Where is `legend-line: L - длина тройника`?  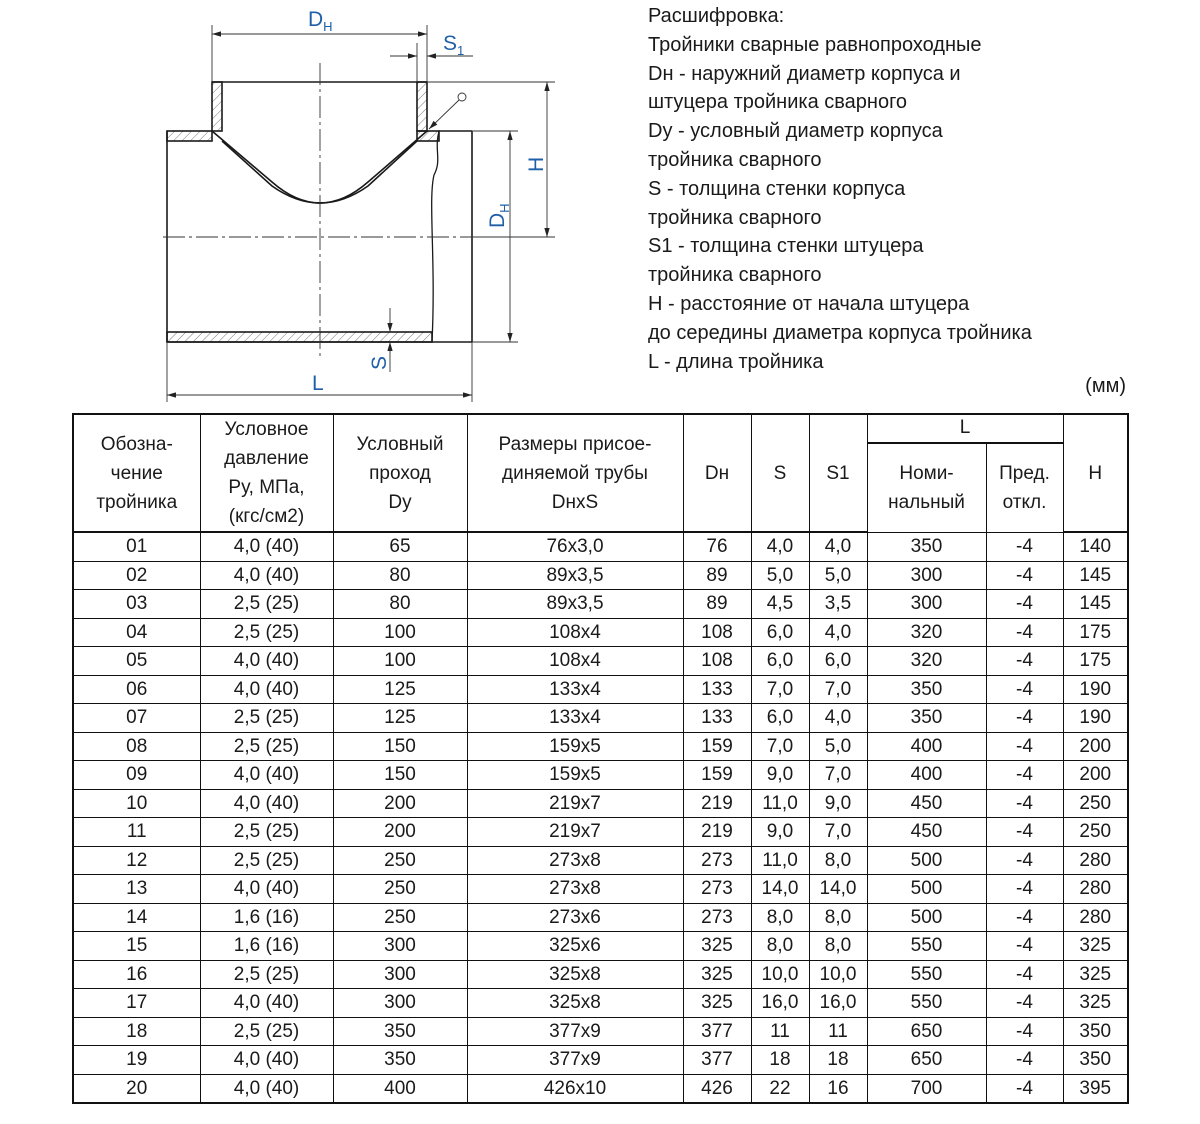 legend-line: L - длина тройника is located at coordinates (736, 361).